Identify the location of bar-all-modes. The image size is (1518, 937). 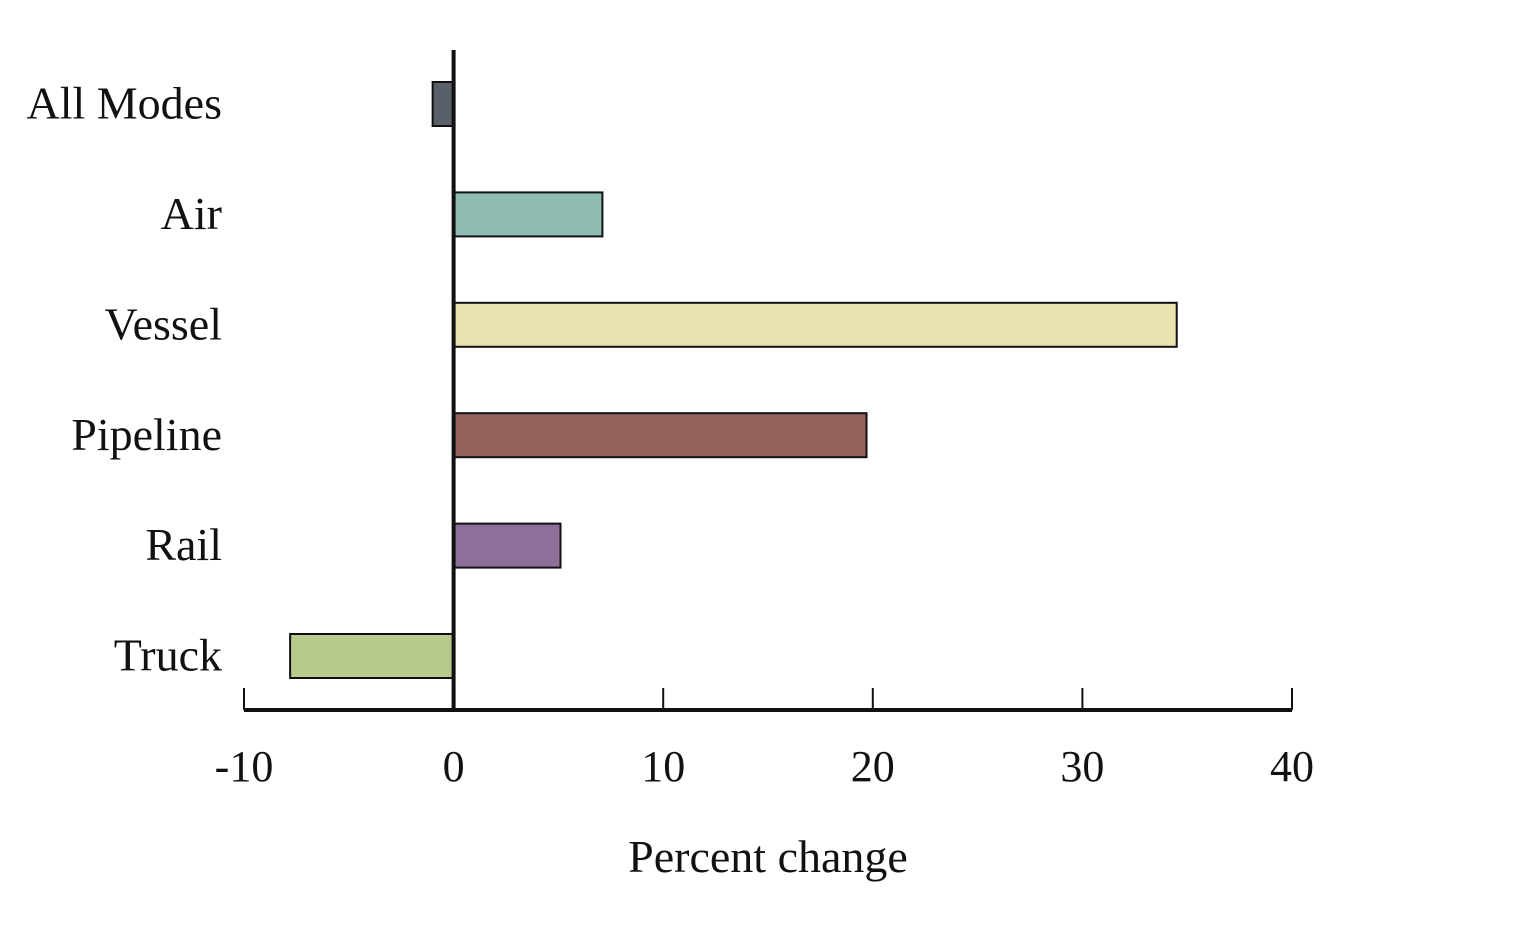
(443, 104).